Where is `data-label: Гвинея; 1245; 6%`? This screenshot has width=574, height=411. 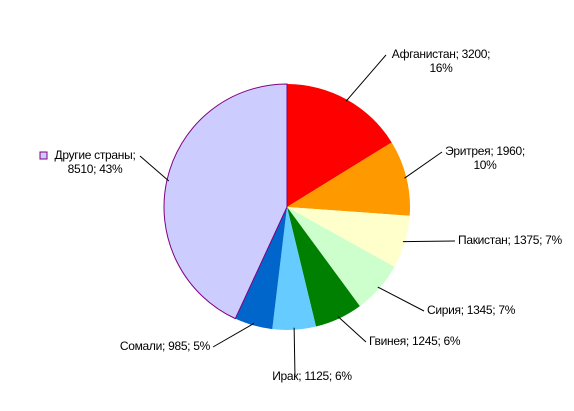
data-label: Гвинея; 1245; 6% is located at coordinates (415, 341).